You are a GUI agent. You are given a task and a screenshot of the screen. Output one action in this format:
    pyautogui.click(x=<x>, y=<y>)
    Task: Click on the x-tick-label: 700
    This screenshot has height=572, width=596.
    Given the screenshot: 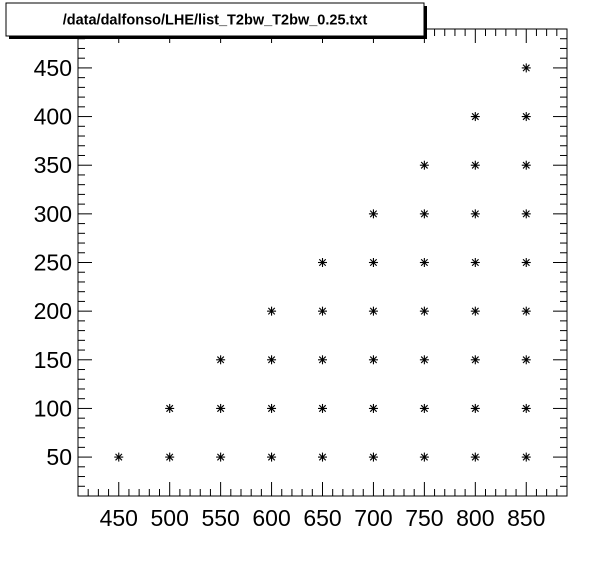 What is the action you would take?
    pyautogui.click(x=373, y=518)
    